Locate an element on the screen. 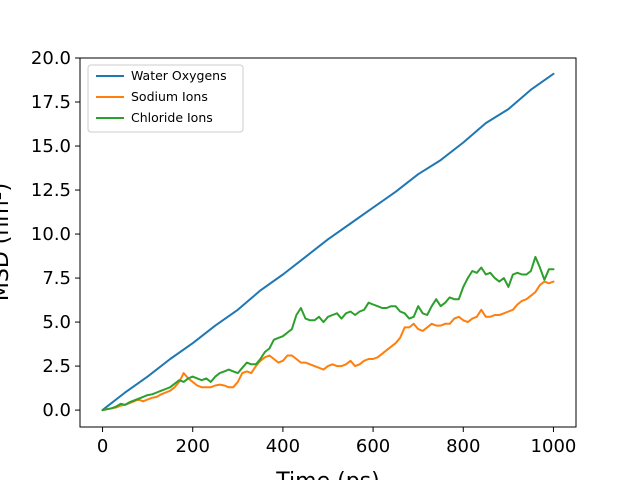 Image resolution: width=640 pixels, height=480 pixels. y-tick-label: 15.0 is located at coordinates (51, 146).